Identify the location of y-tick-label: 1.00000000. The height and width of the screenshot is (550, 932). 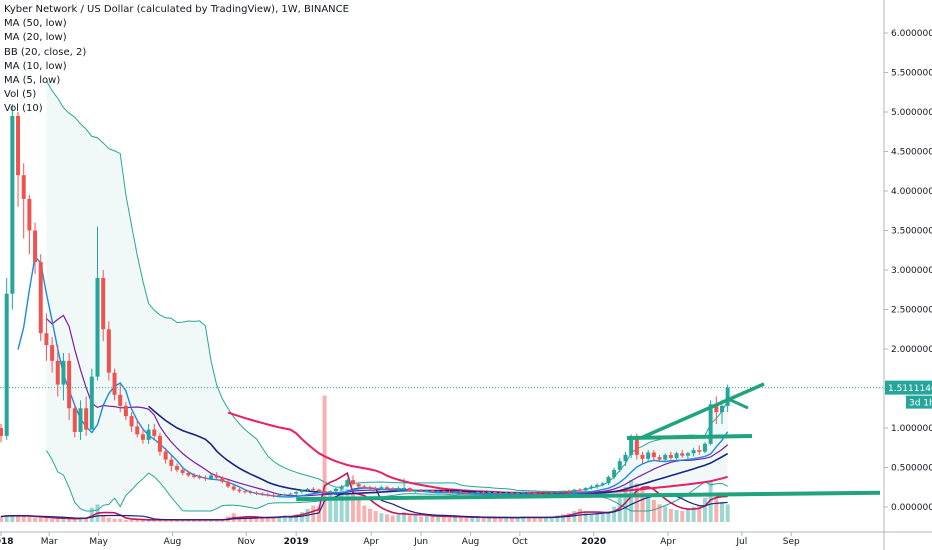
(911, 429).